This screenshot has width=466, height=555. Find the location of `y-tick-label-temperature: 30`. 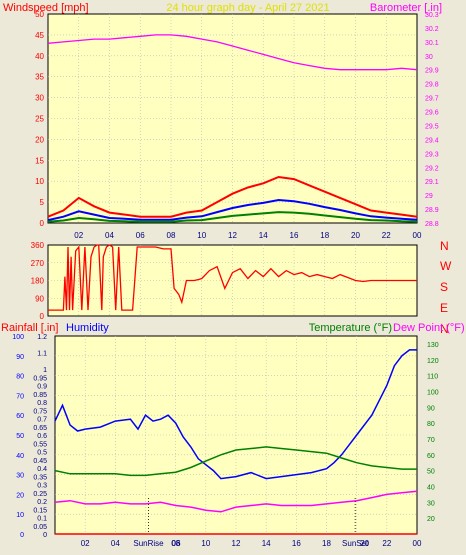

y-tick-label-temperature: 30 is located at coordinates (431, 503).